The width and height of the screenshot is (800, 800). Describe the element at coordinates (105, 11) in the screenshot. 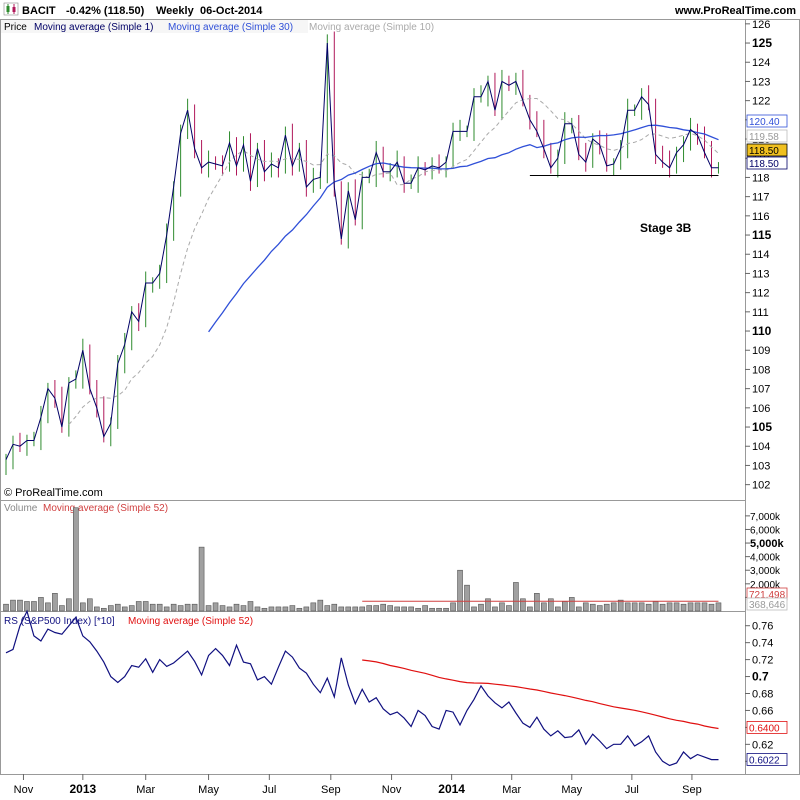

I see `change: -0.42% (118.50)` at that location.